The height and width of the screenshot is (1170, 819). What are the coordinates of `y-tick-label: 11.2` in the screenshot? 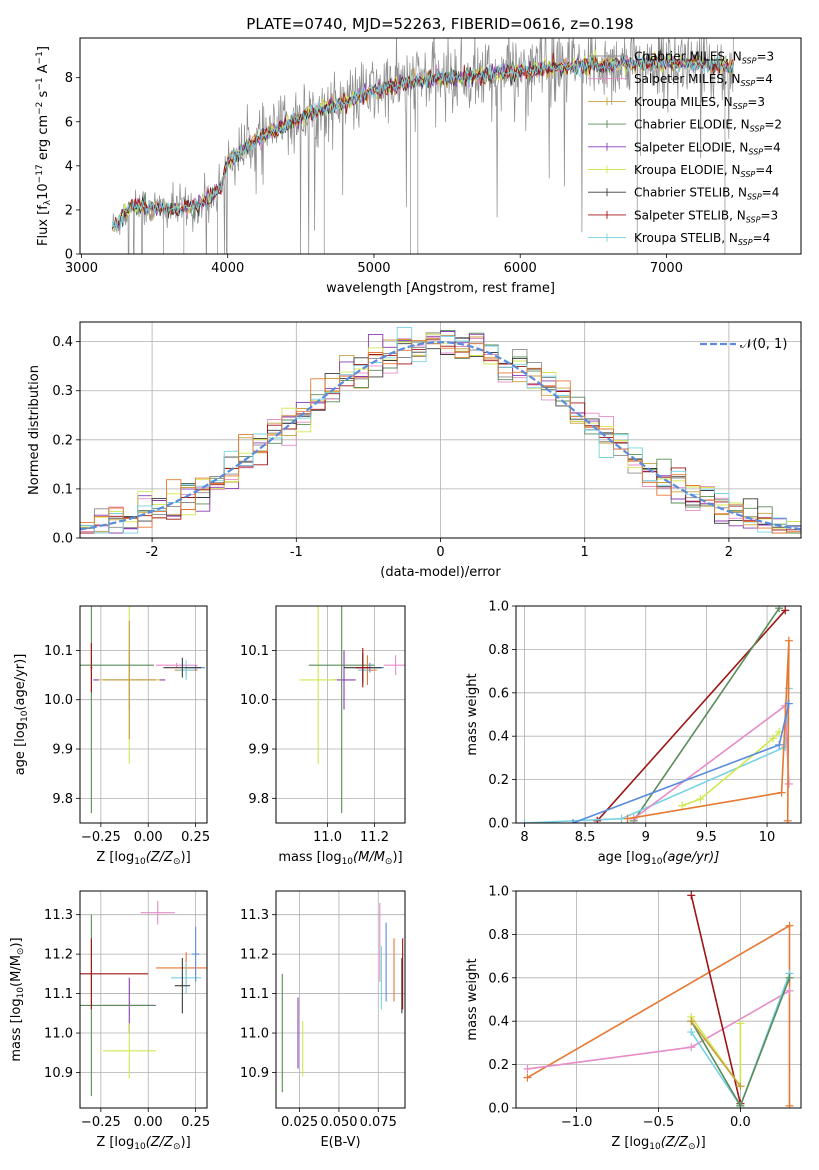 It's located at (58, 955).